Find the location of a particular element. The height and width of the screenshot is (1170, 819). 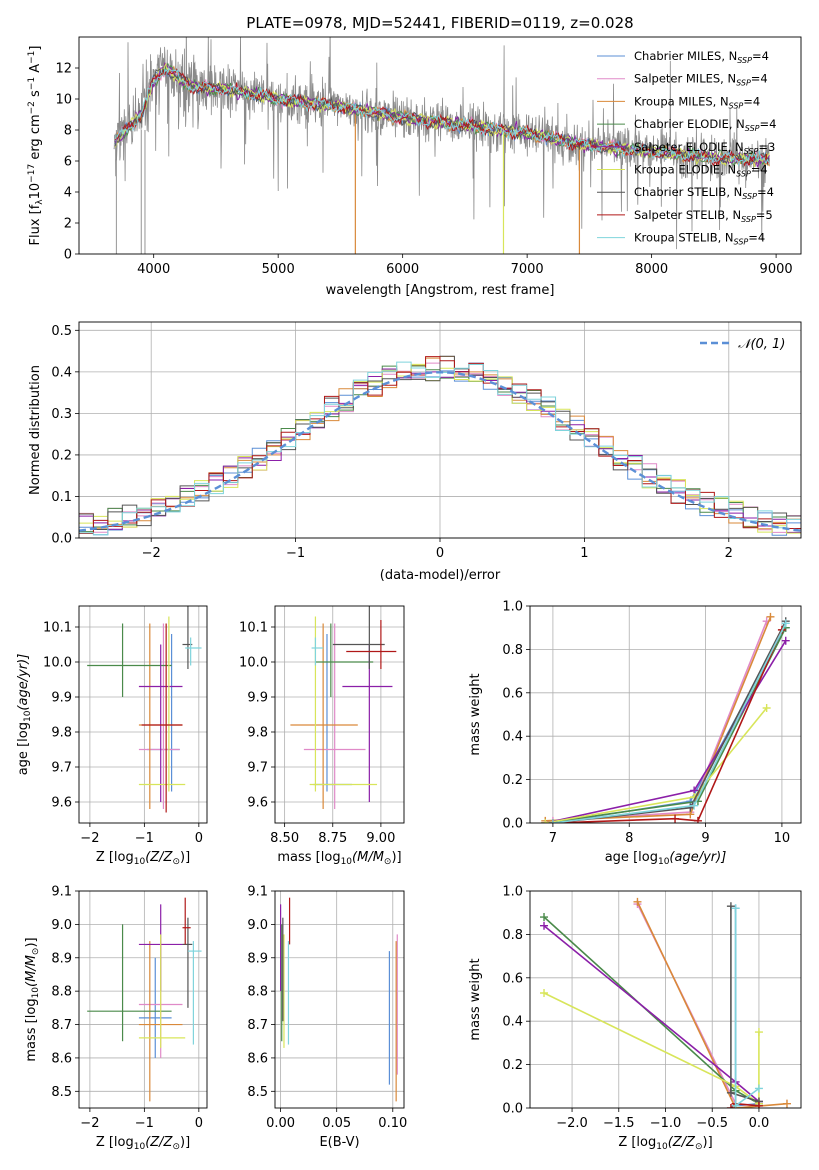

mass-vs-EBV-panel: 0.00 0.05 0.10 8.5 8.6 8.7 8.8 8.9 9.0 9.1 E(B-V) is located at coordinates (327, 1018).